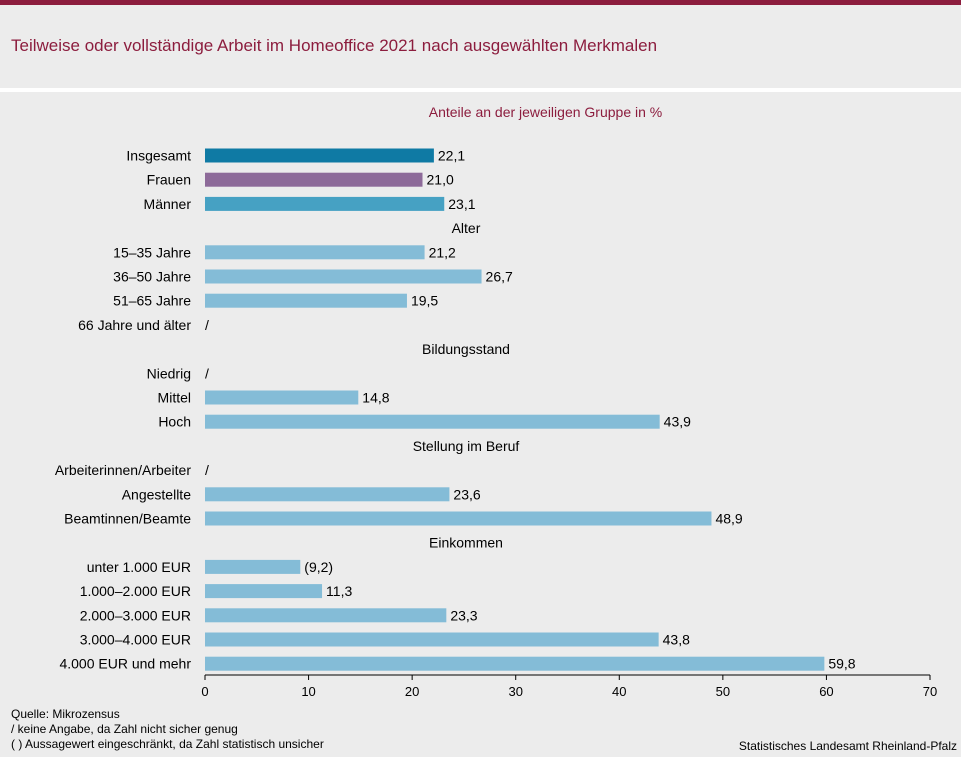 The height and width of the screenshot is (757, 961). I want to click on x-tick-label: 10, so click(308, 691).